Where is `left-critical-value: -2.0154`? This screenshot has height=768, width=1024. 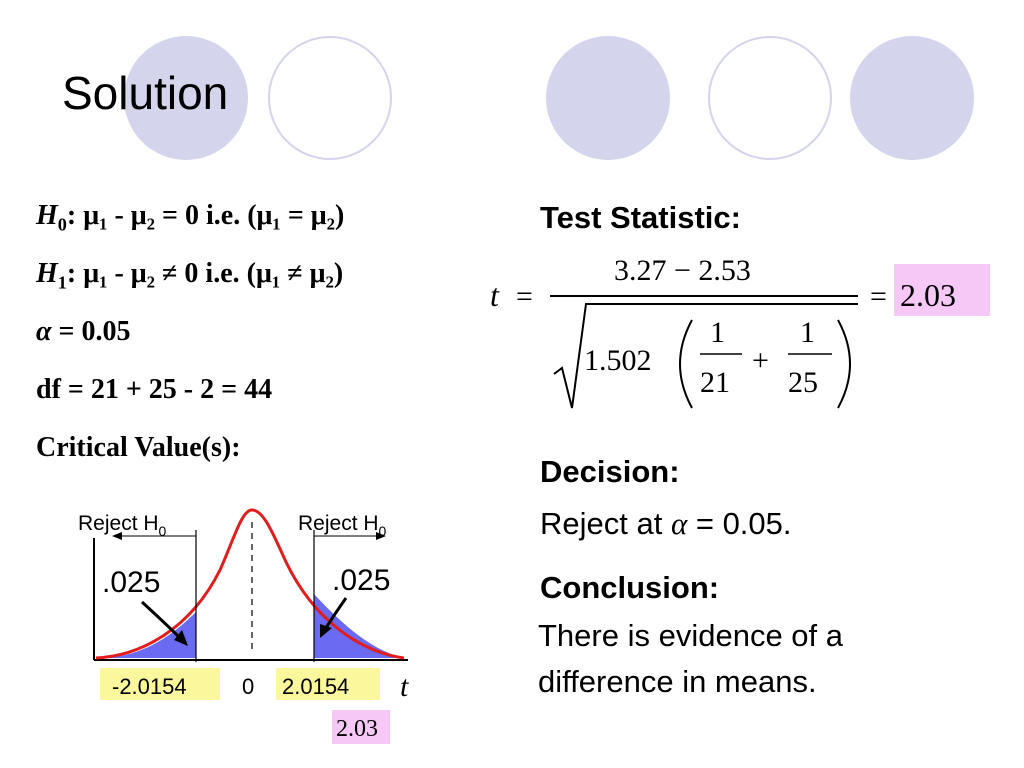
left-critical-value: -2.0154 is located at coordinates (149, 686).